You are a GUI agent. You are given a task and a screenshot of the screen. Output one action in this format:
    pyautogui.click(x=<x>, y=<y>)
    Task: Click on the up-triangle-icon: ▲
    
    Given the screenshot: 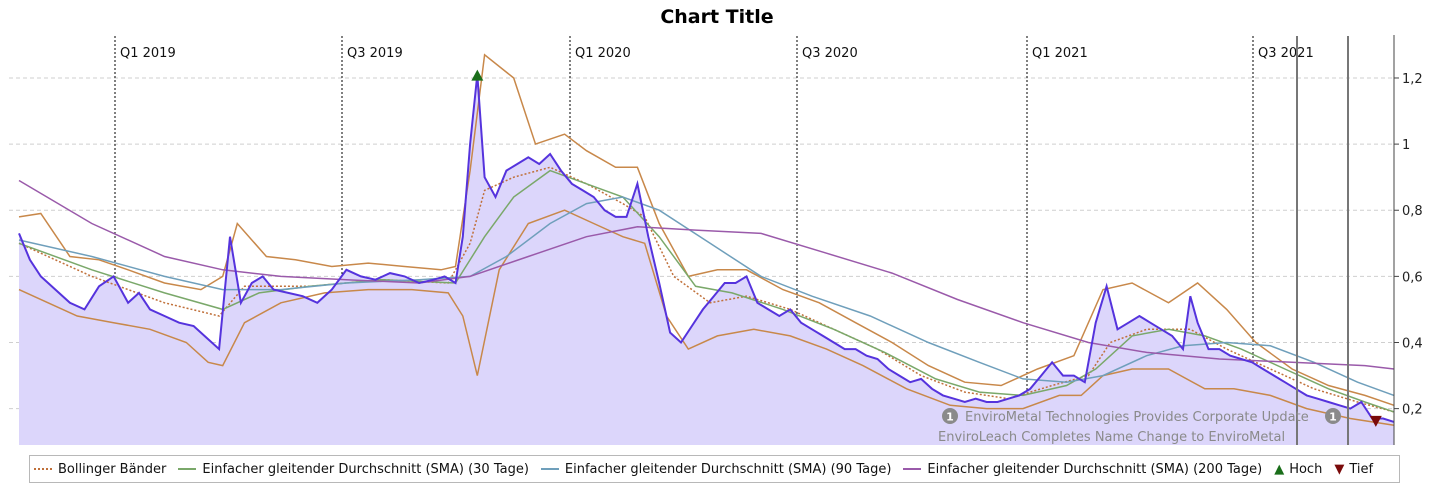 What is the action you would take?
    pyautogui.click(x=1279, y=469)
    